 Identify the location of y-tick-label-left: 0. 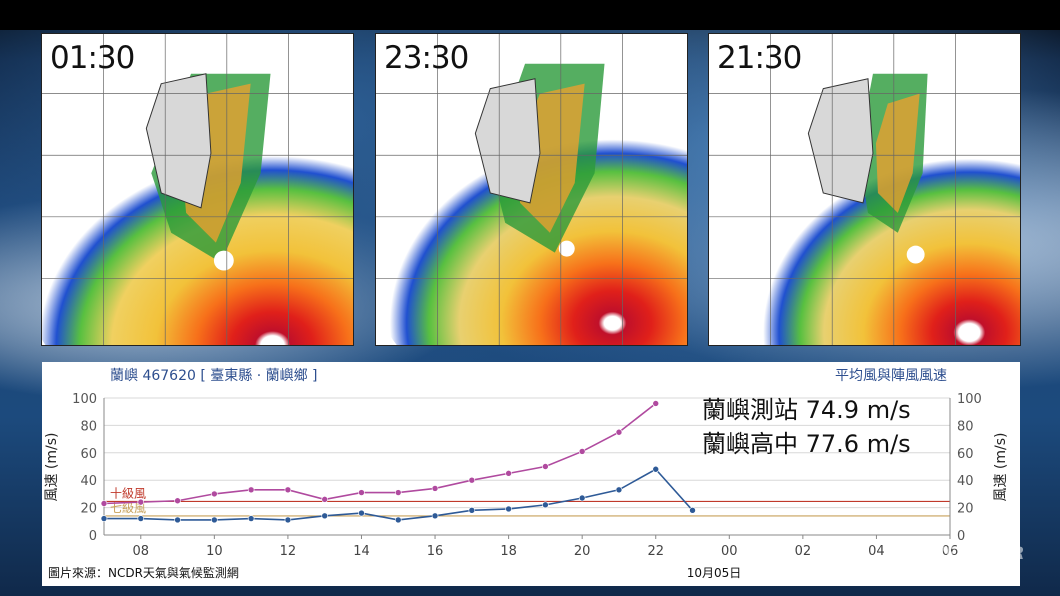
(93, 536).